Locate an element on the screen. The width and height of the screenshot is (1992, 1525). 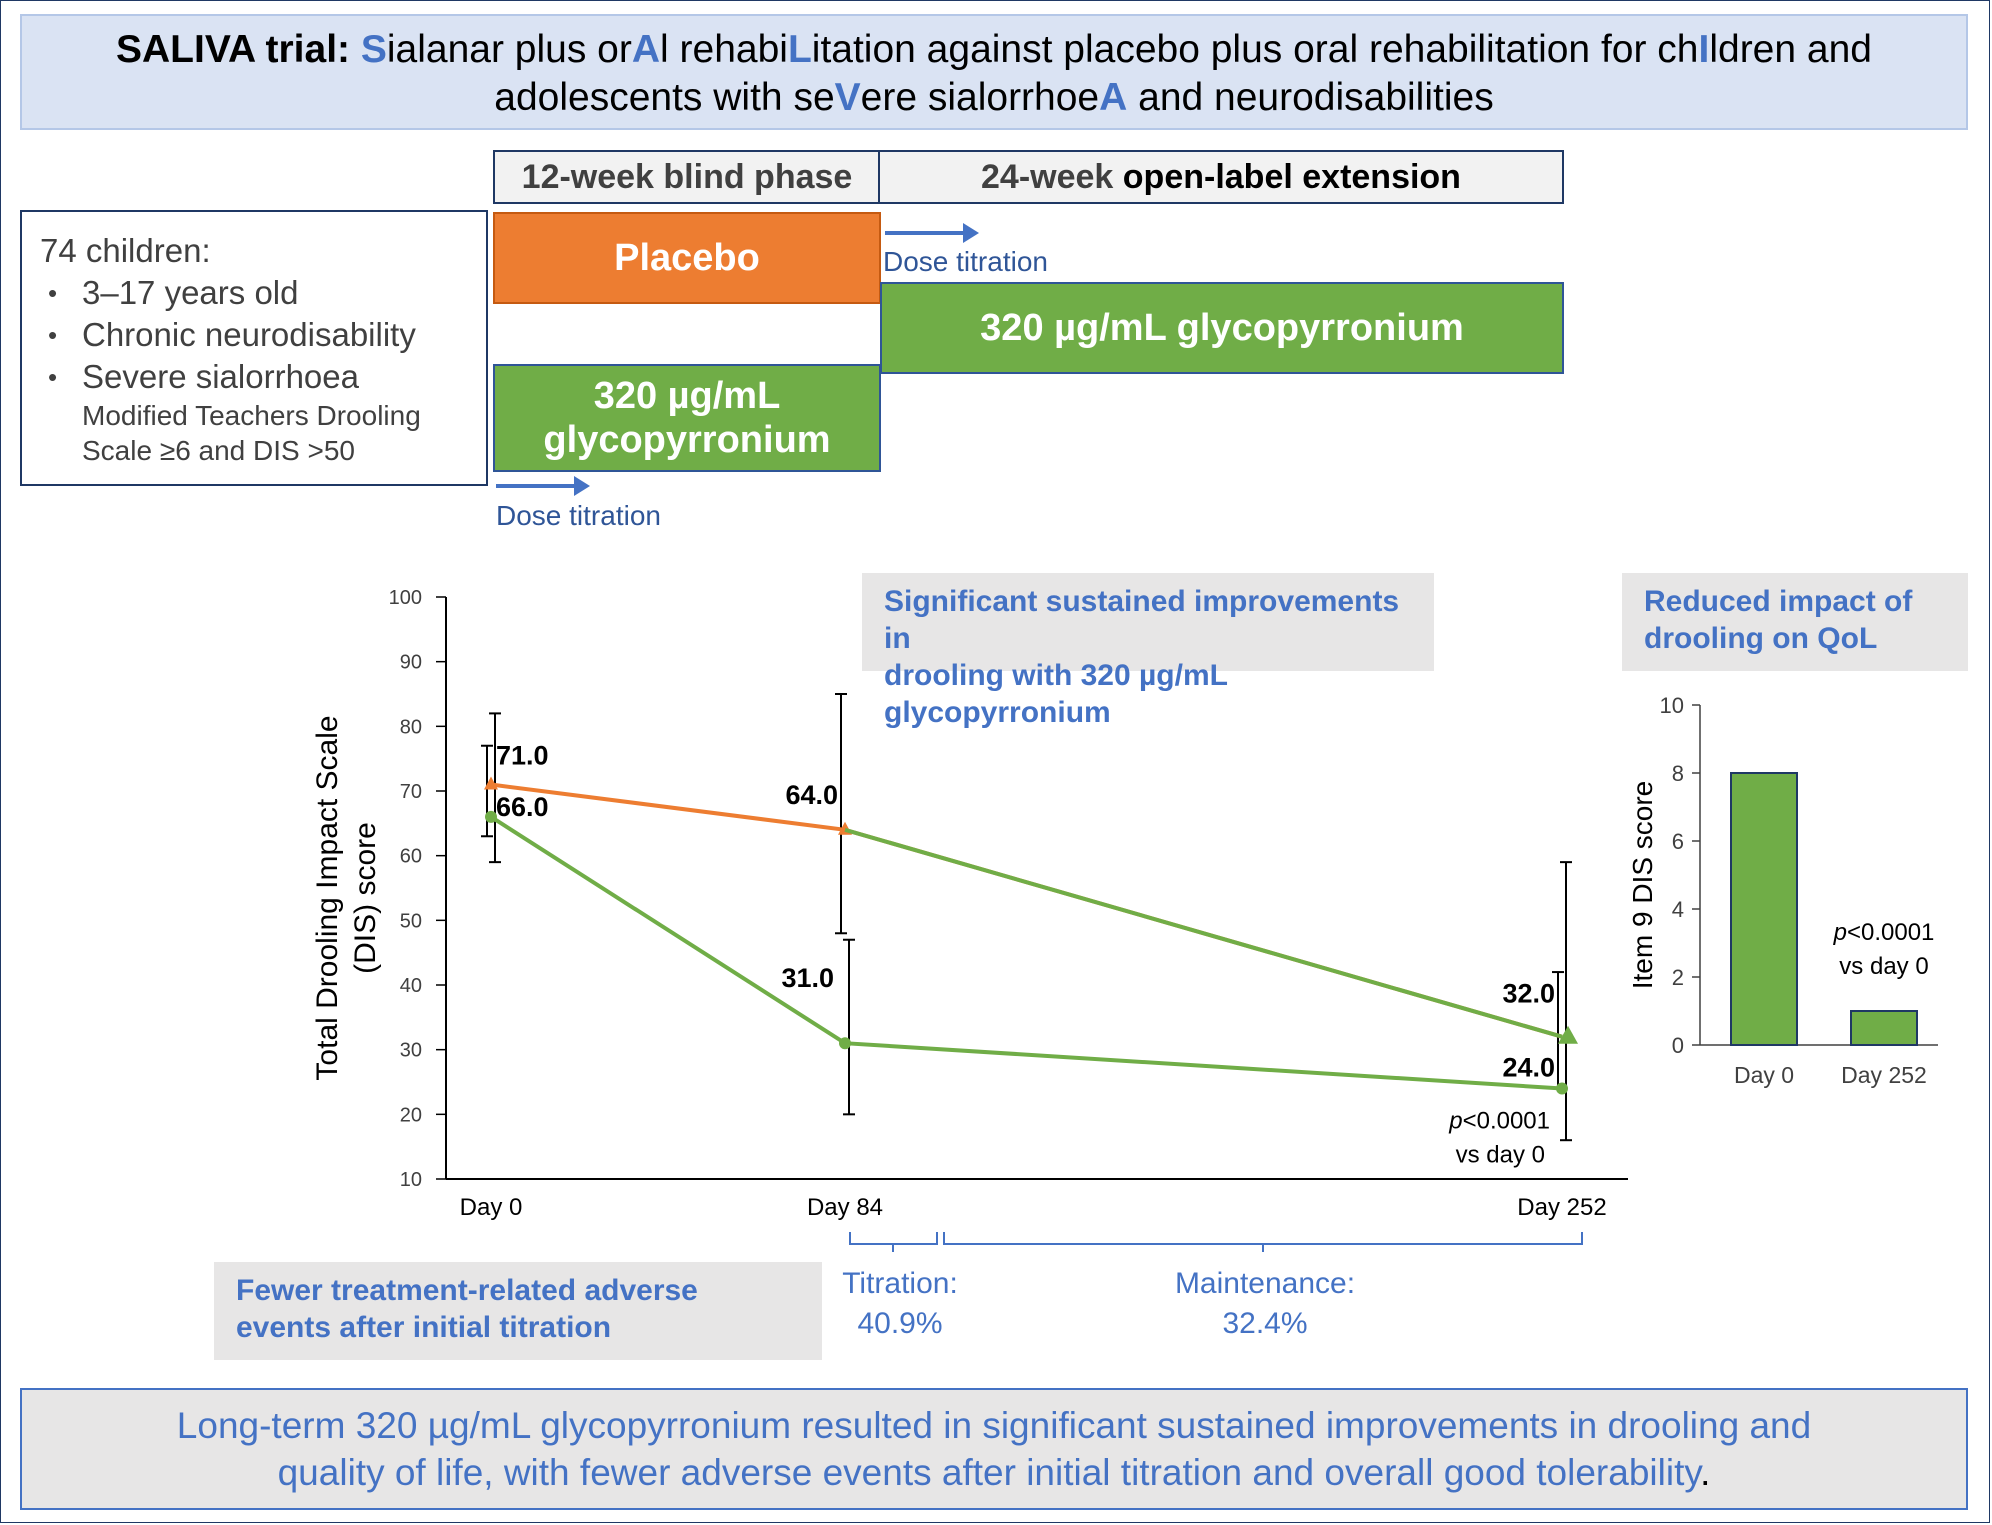
drug-arm-blind: 320 µg/mL glycopyrronium is located at coordinates (687, 418).